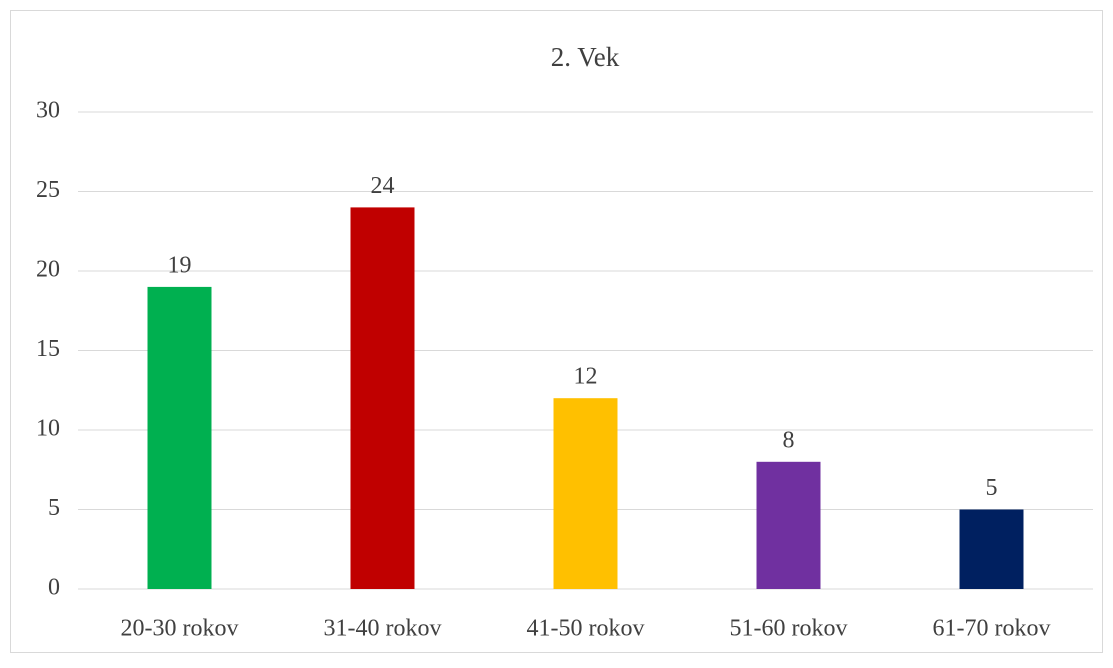 The image size is (1113, 668). Describe the element at coordinates (48, 270) in the screenshot. I see `y-tick-label: 20` at that location.